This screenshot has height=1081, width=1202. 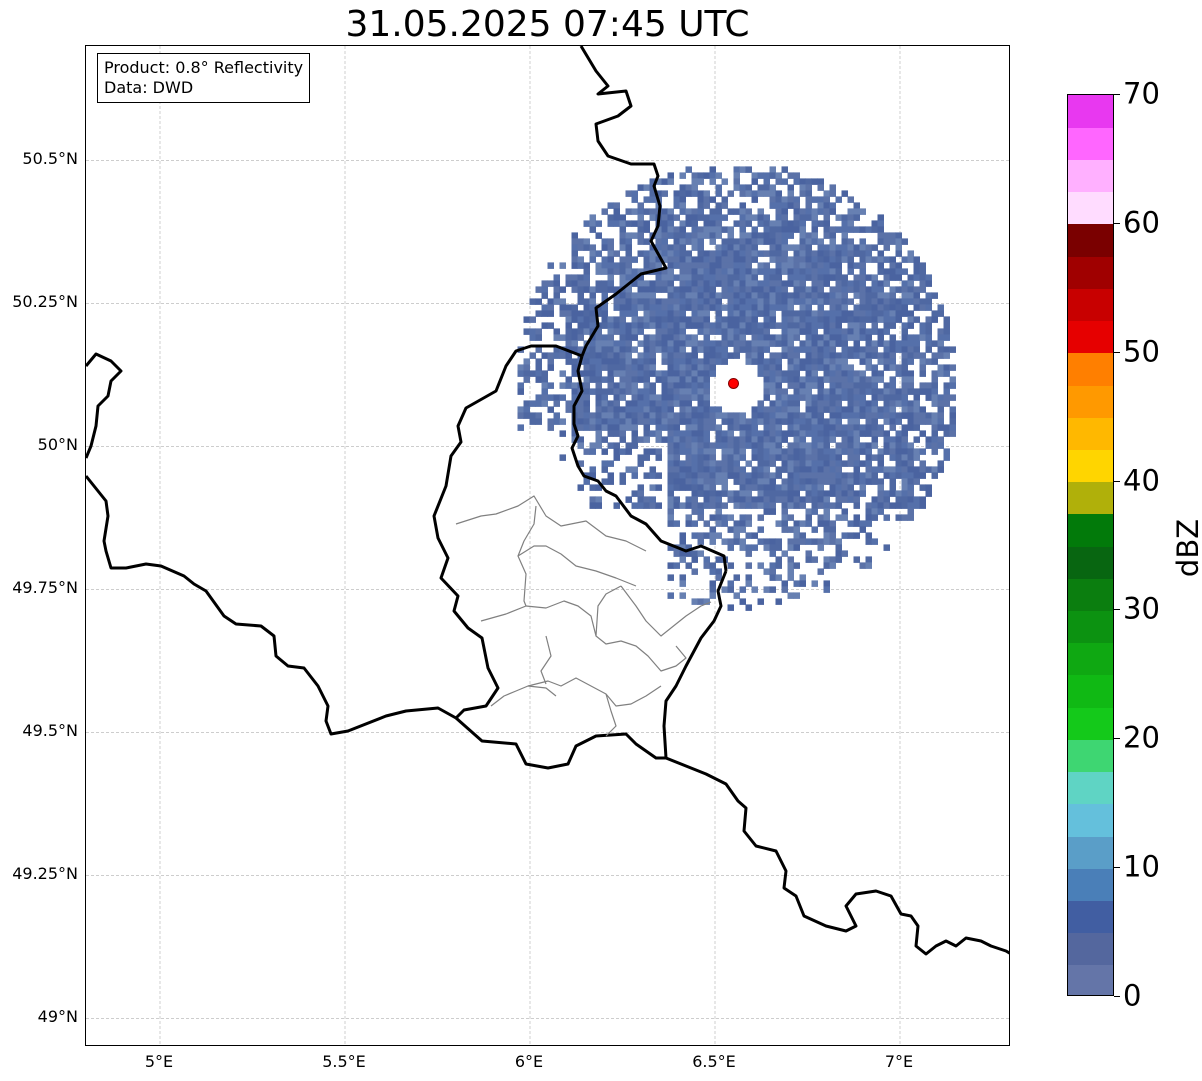 I want to click on border-nw, so click(x=104, y=405).